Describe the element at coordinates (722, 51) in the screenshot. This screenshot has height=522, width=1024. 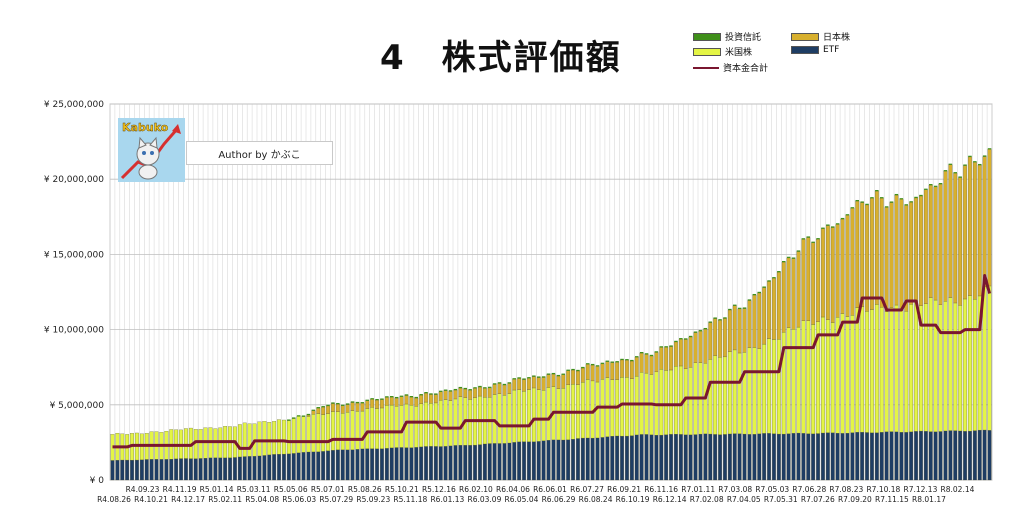
I see `legend-item-beikokukabu: 米国株` at that location.